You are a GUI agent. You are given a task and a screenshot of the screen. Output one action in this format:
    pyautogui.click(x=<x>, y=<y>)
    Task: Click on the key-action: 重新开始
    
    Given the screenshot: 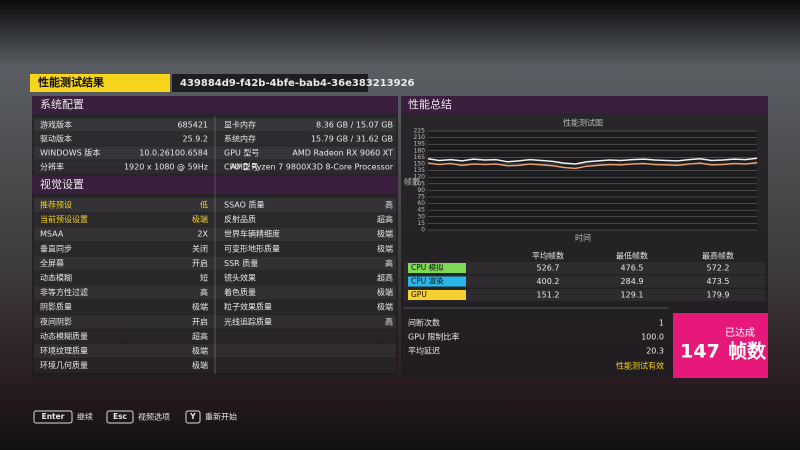 What is the action you would take?
    pyautogui.click(x=221, y=417)
    